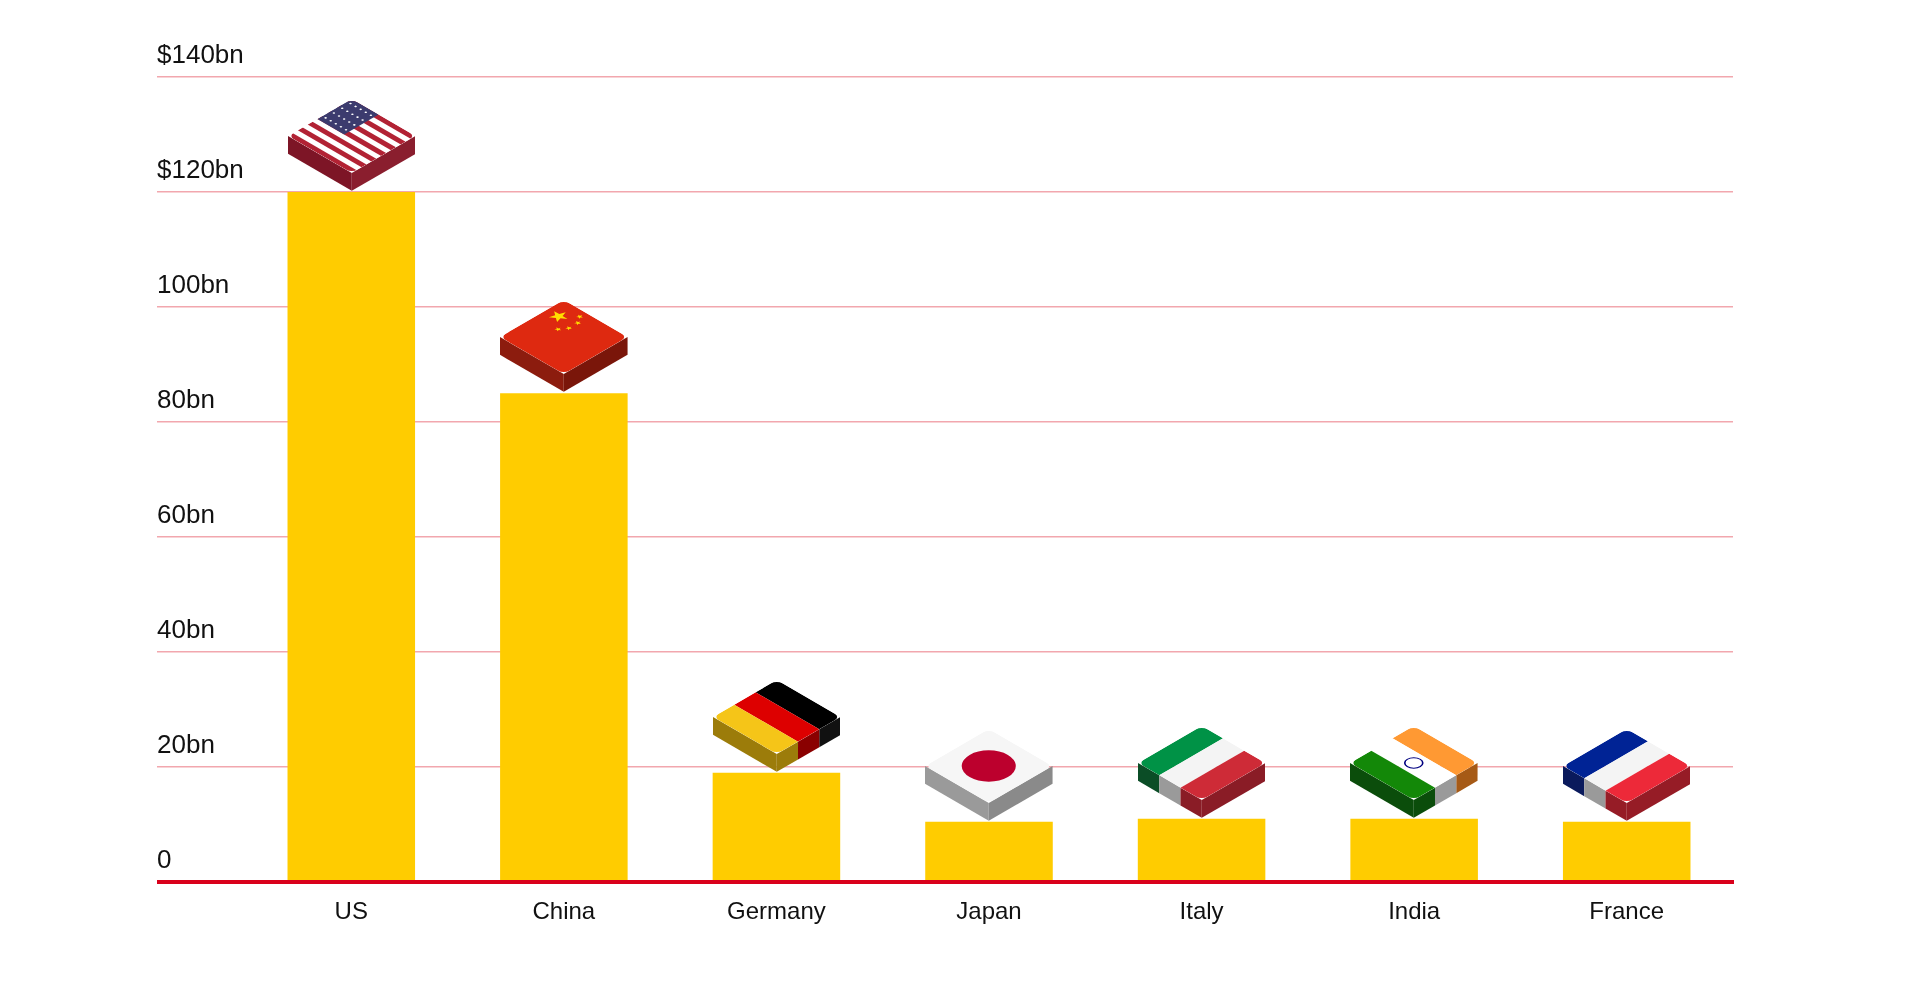 The height and width of the screenshot is (991, 1920). I want to click on y-tick-label: 40bn, so click(186, 629).